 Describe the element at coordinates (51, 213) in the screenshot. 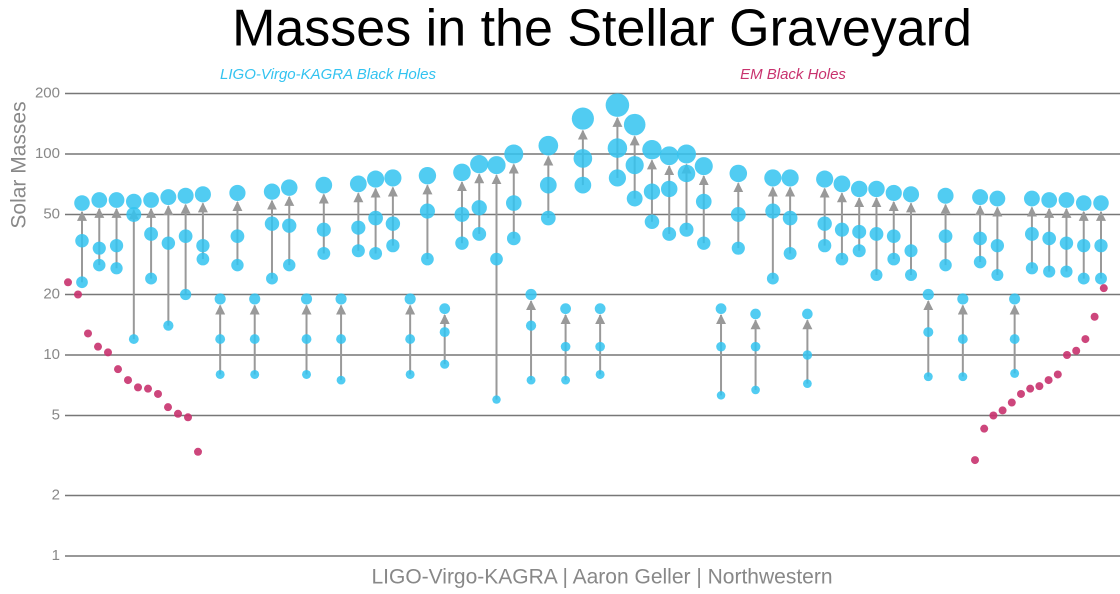

I see `y-tick-label: 50` at that location.